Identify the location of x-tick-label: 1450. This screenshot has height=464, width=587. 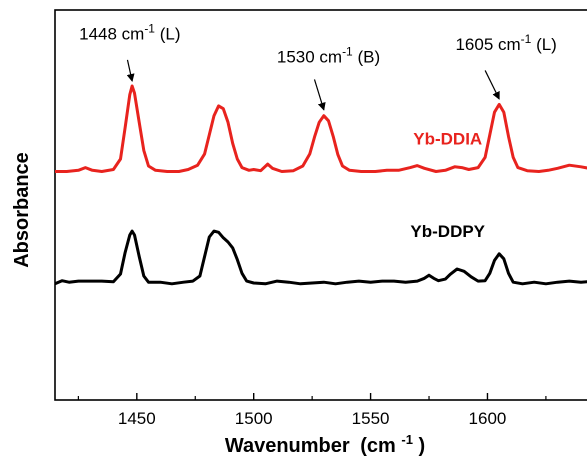
(137, 418).